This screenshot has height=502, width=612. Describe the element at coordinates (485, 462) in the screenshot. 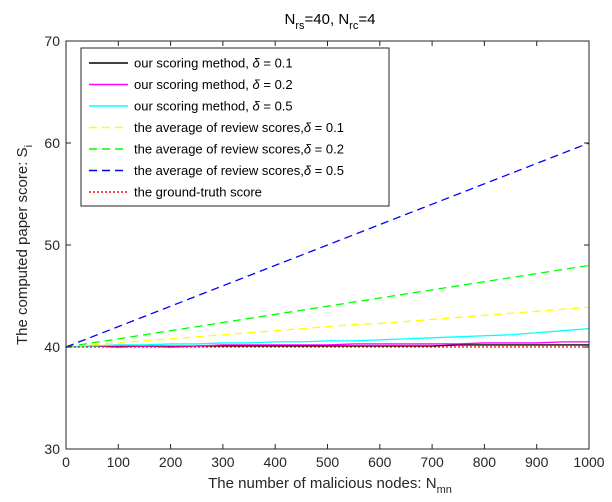

I see `x-tick-label: 800` at that location.